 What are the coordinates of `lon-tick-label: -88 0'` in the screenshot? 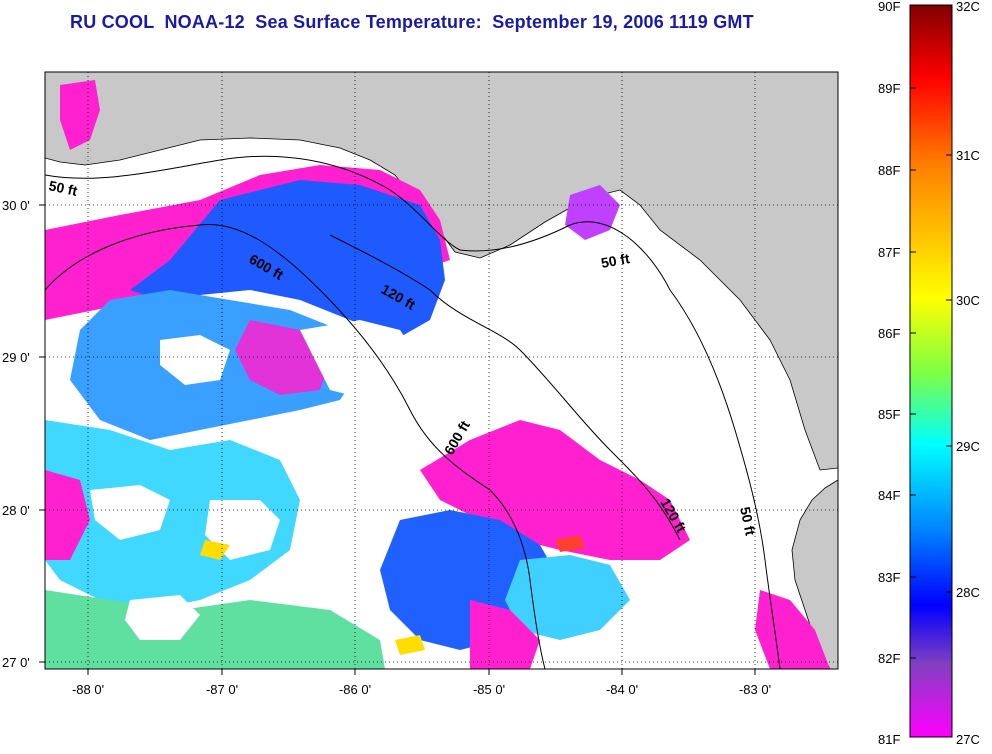 It's located at (88, 689).